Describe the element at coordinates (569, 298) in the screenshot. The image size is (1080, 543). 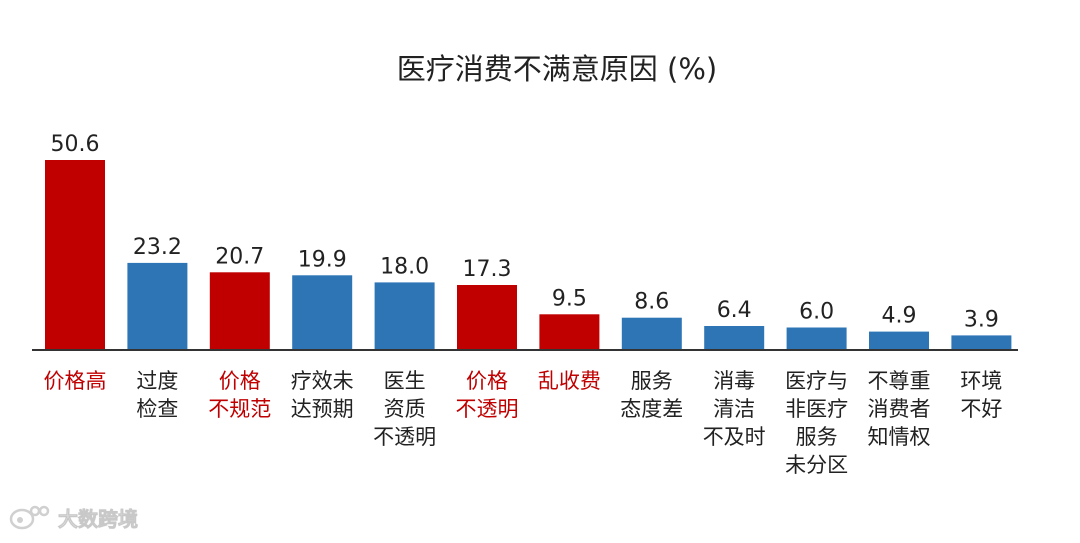
I see `value-label-7: 9.5` at that location.